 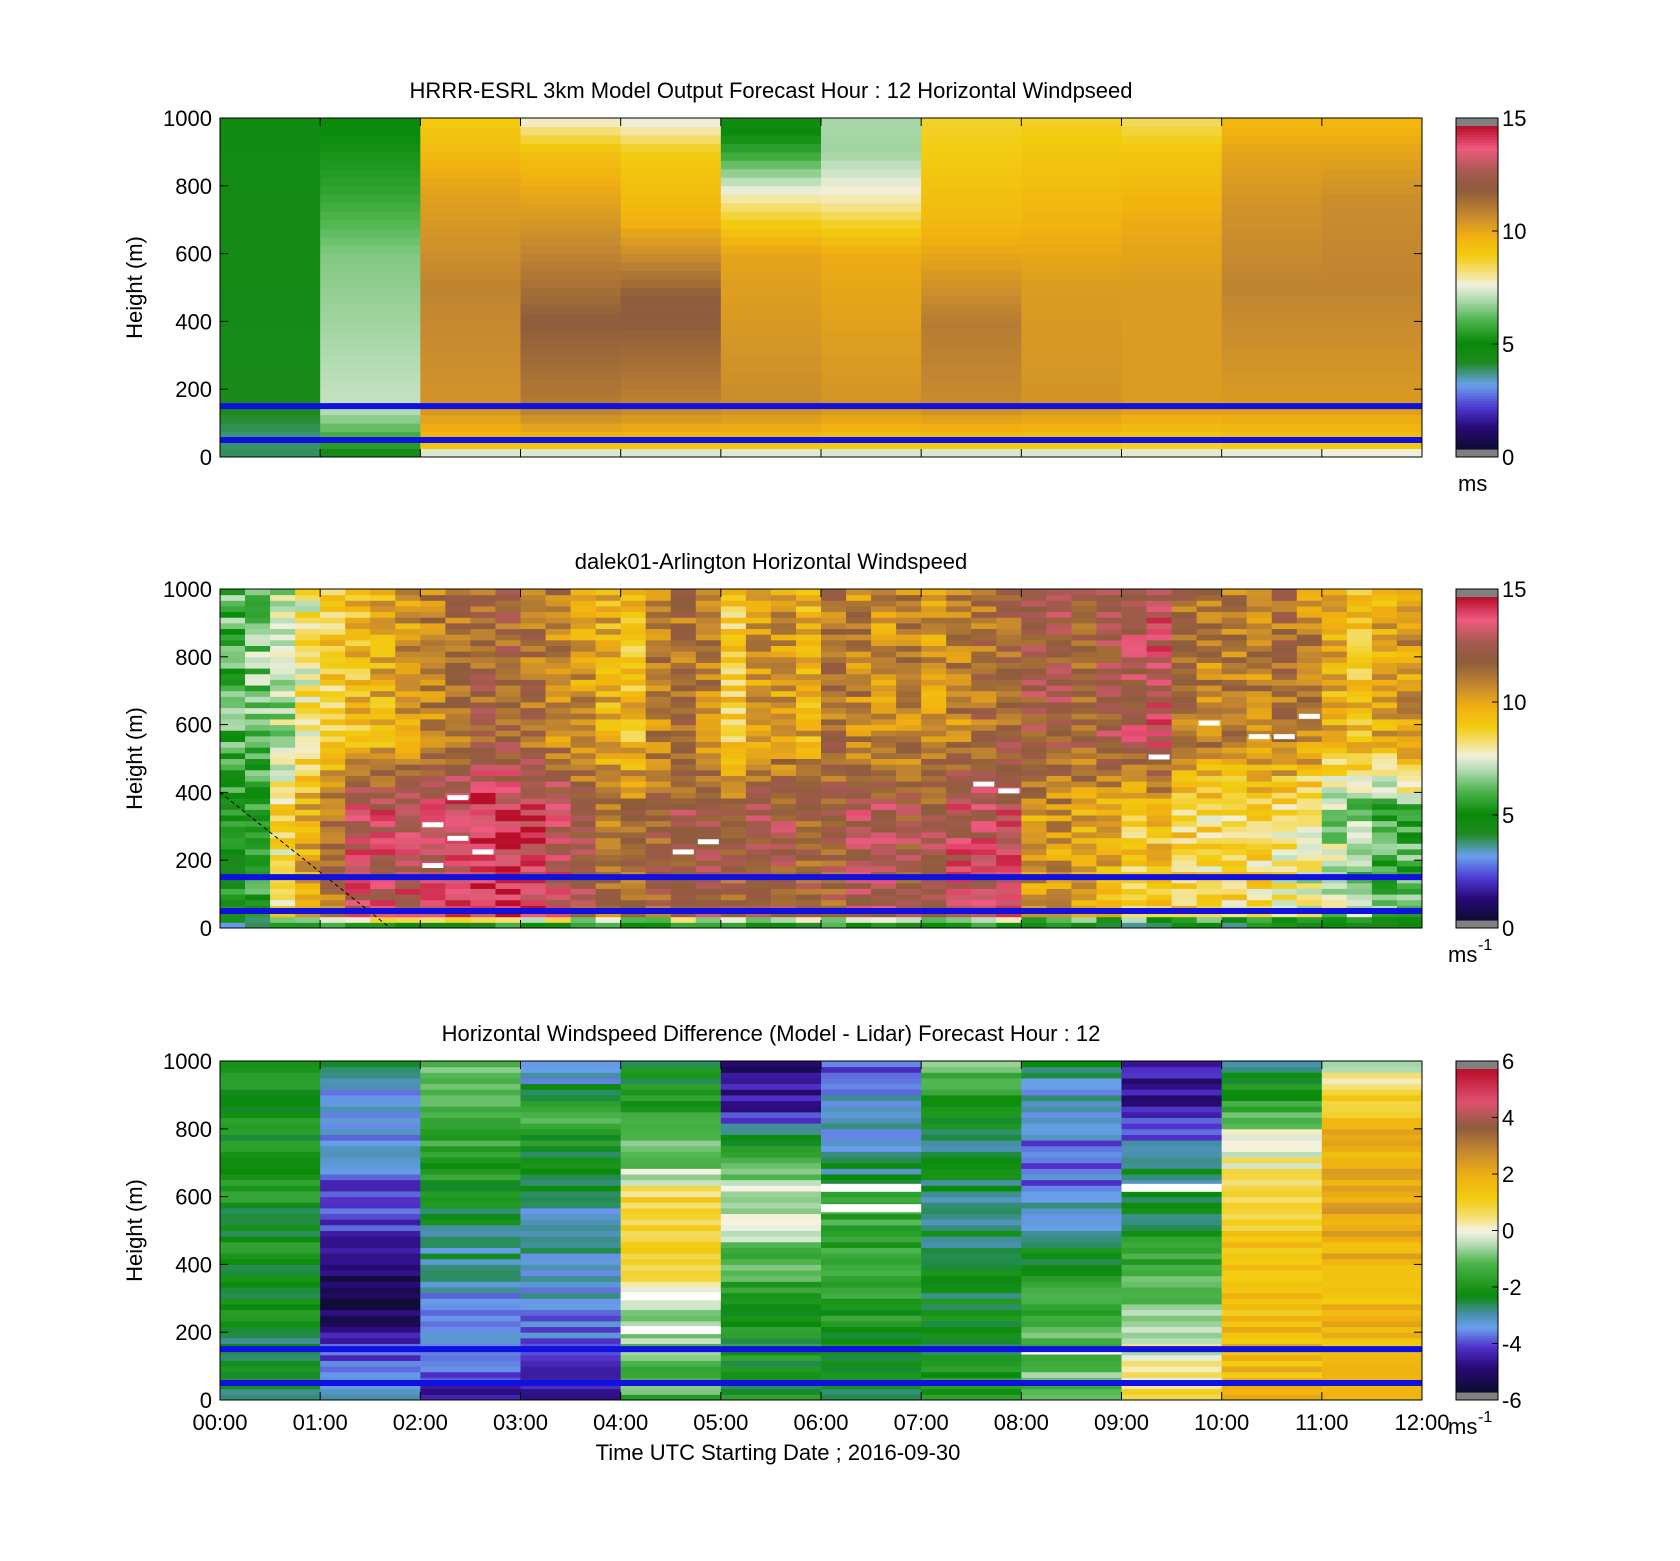 What do you see at coordinates (206, 928) in the screenshot?
I see `y-tick-label: 0` at bounding box center [206, 928].